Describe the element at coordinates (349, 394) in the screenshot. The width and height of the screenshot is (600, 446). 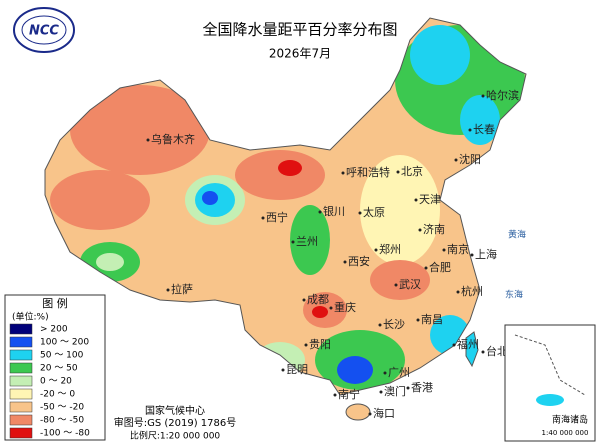
I see `city-label: 南宁` at that location.